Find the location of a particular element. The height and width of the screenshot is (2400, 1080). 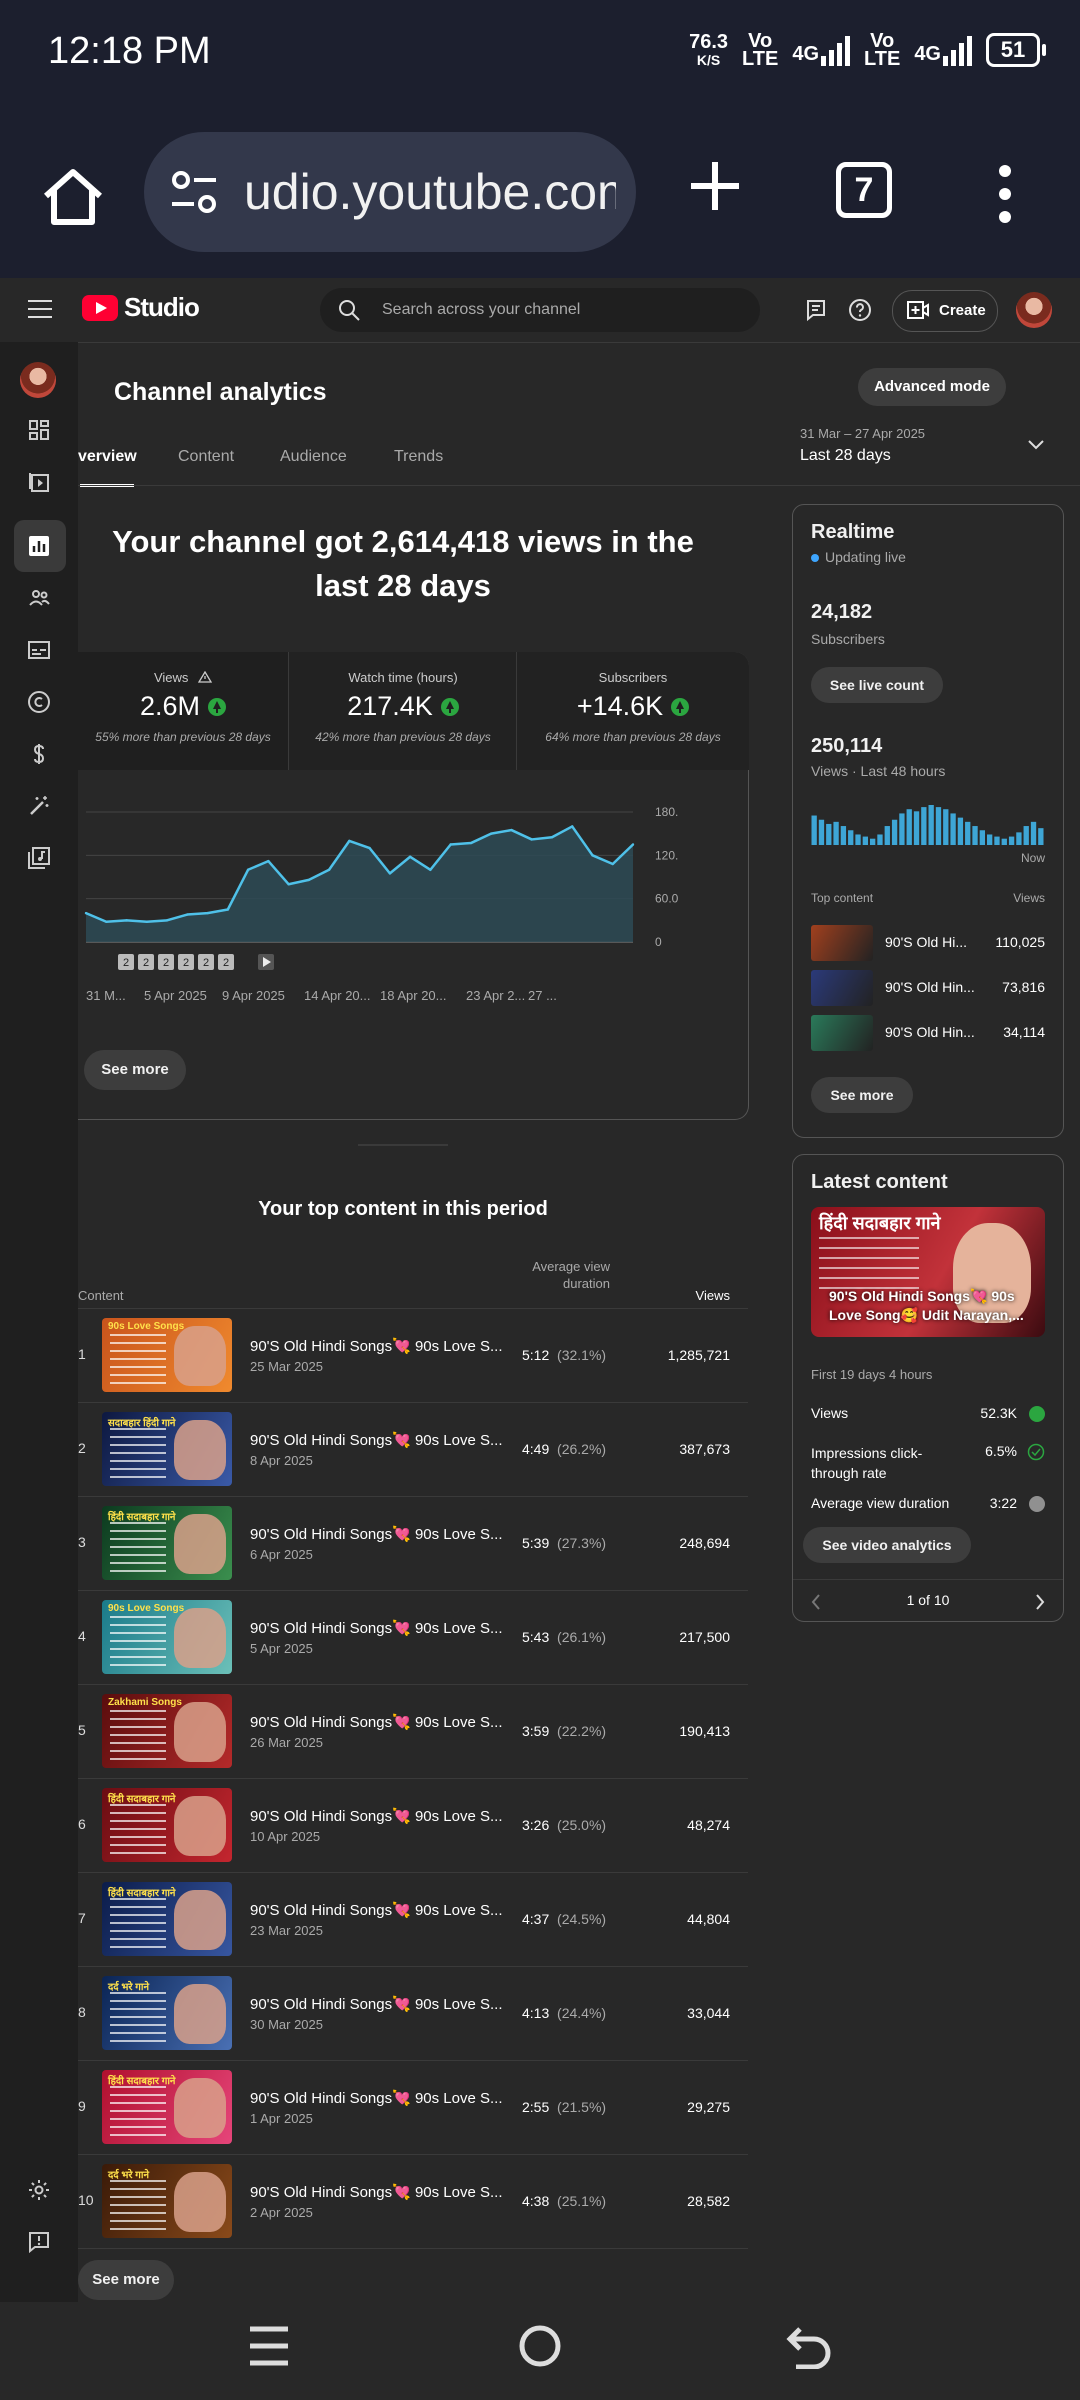

new-tab-icon is located at coordinates (715, 186).